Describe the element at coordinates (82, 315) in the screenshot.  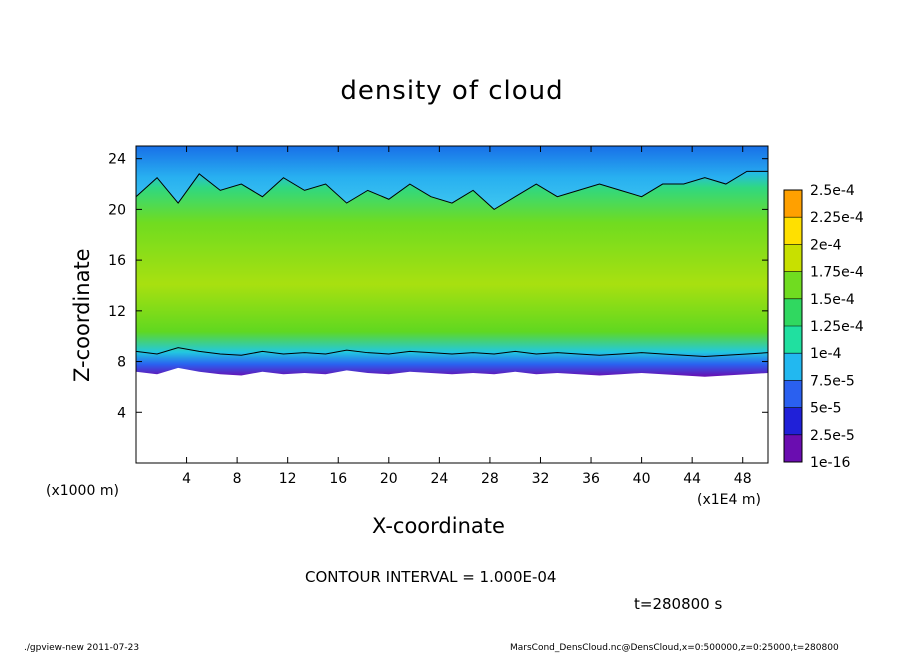
I see `y-axis-label: Z-coordinate` at that location.